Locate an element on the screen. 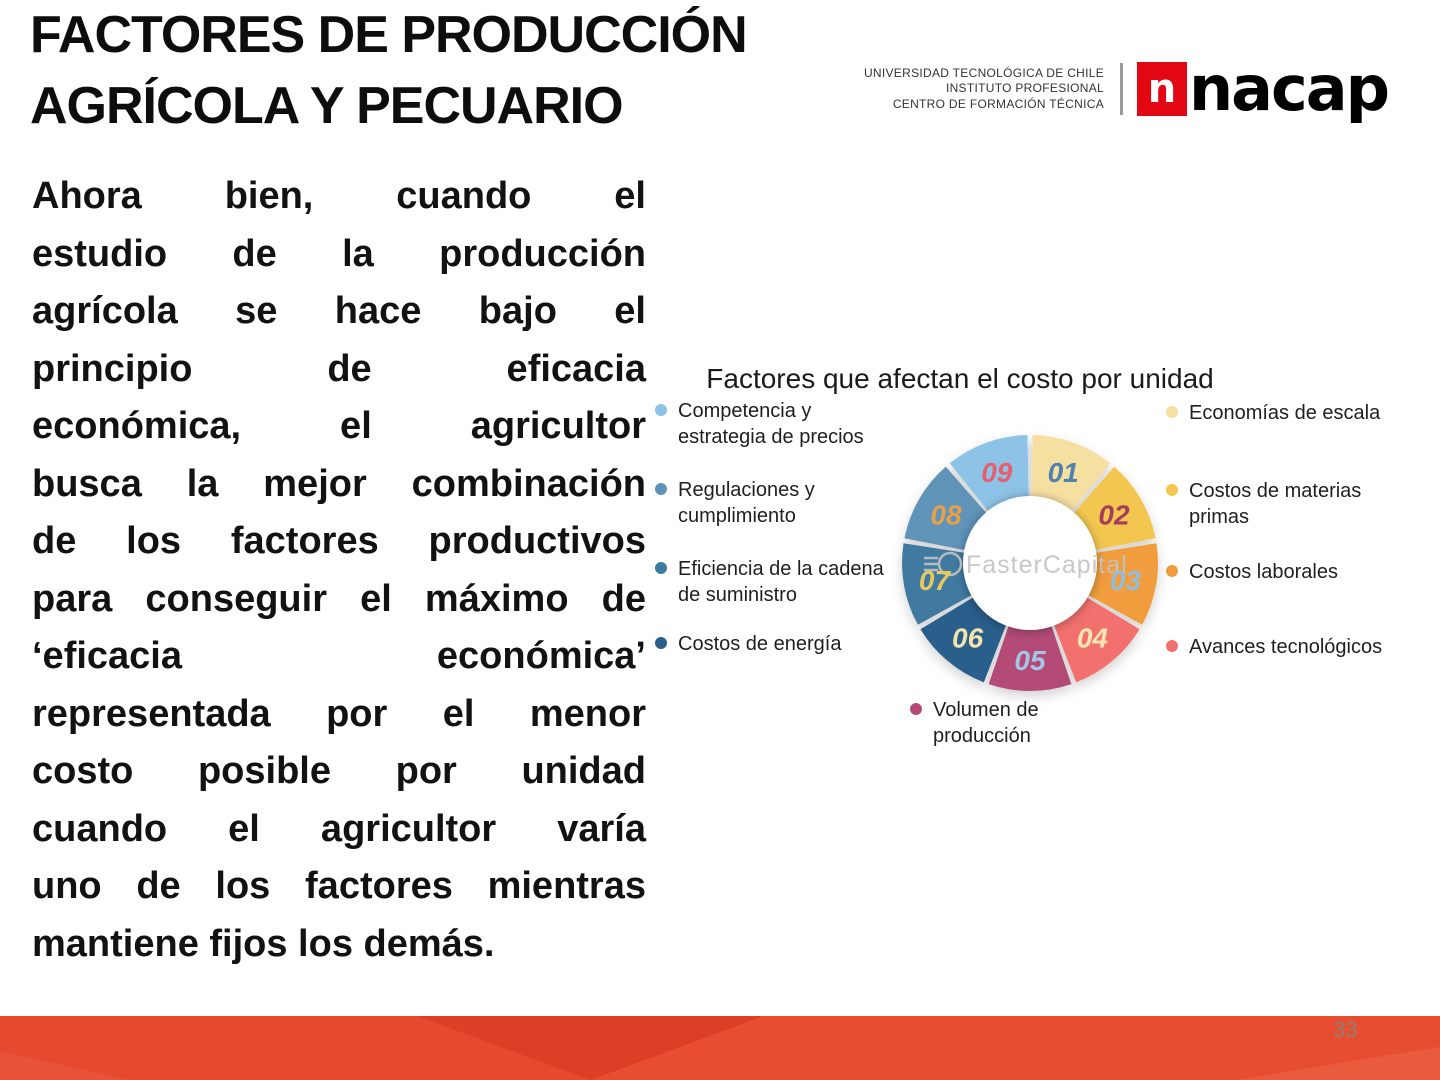  donut-segment-number-05: 05 is located at coordinates (1030, 660).